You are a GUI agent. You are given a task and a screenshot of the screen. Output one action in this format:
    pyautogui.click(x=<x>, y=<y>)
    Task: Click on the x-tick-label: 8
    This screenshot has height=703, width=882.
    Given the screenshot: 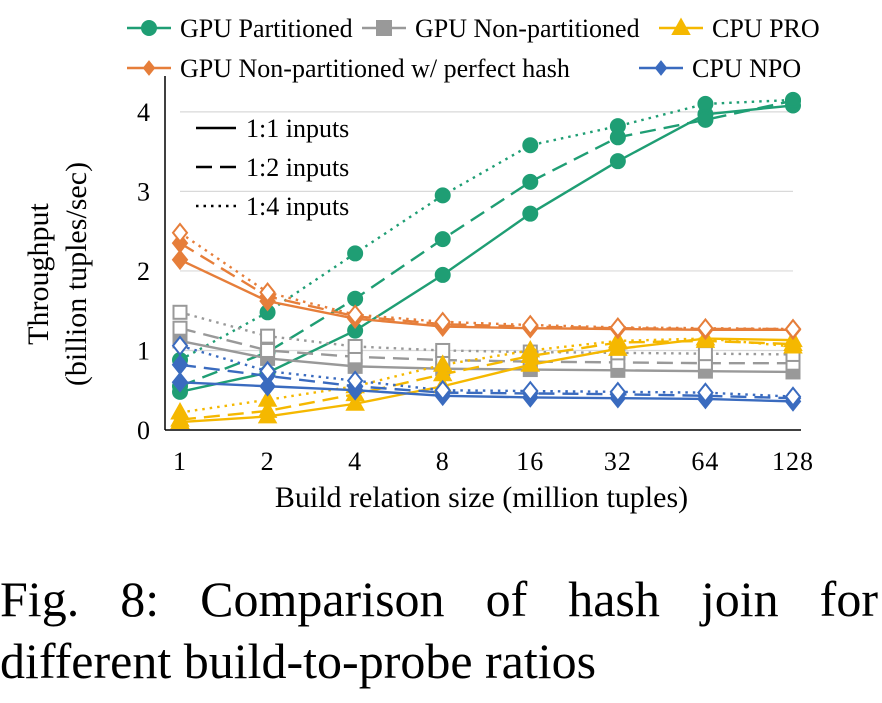 What is the action you would take?
    pyautogui.click(x=443, y=461)
    